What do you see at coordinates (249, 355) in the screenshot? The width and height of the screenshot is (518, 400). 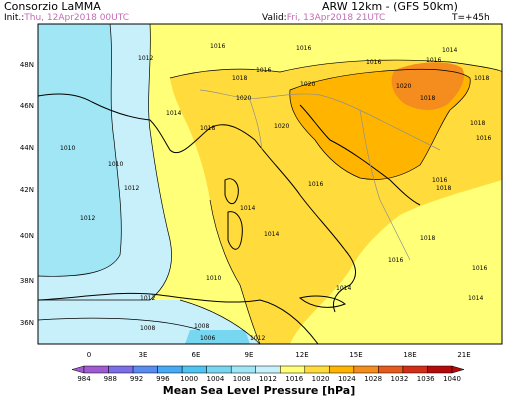 I see `lon-label-9e: 9E` at bounding box center [249, 355].